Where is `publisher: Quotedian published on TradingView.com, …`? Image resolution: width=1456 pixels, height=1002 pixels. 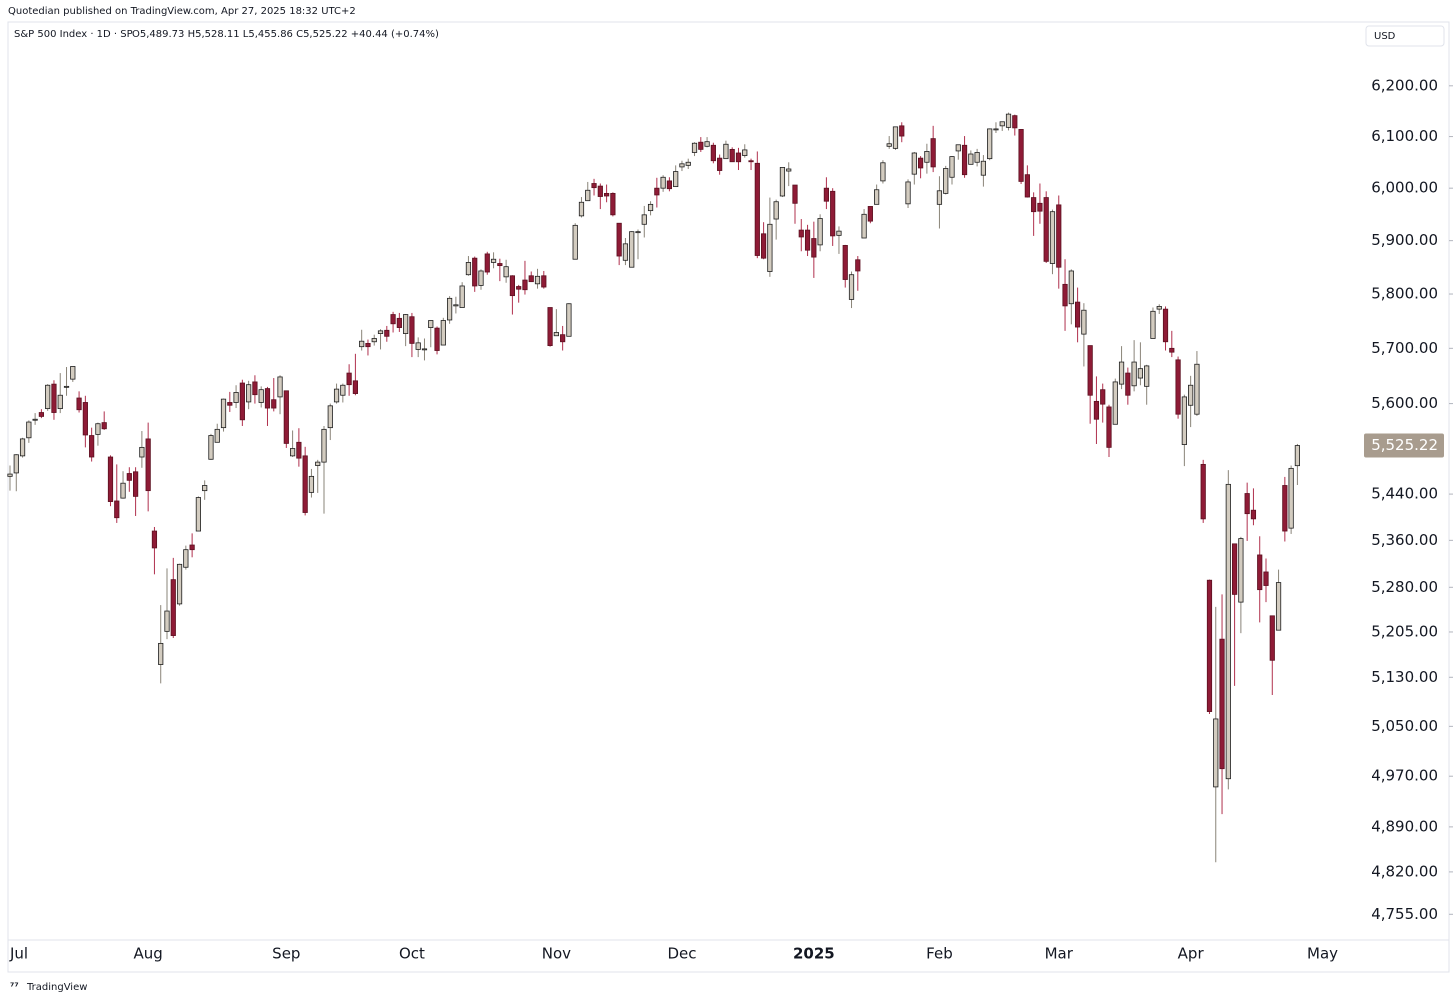
publisher: Quotedian published on TradingView.com, … is located at coordinates (182, 11).